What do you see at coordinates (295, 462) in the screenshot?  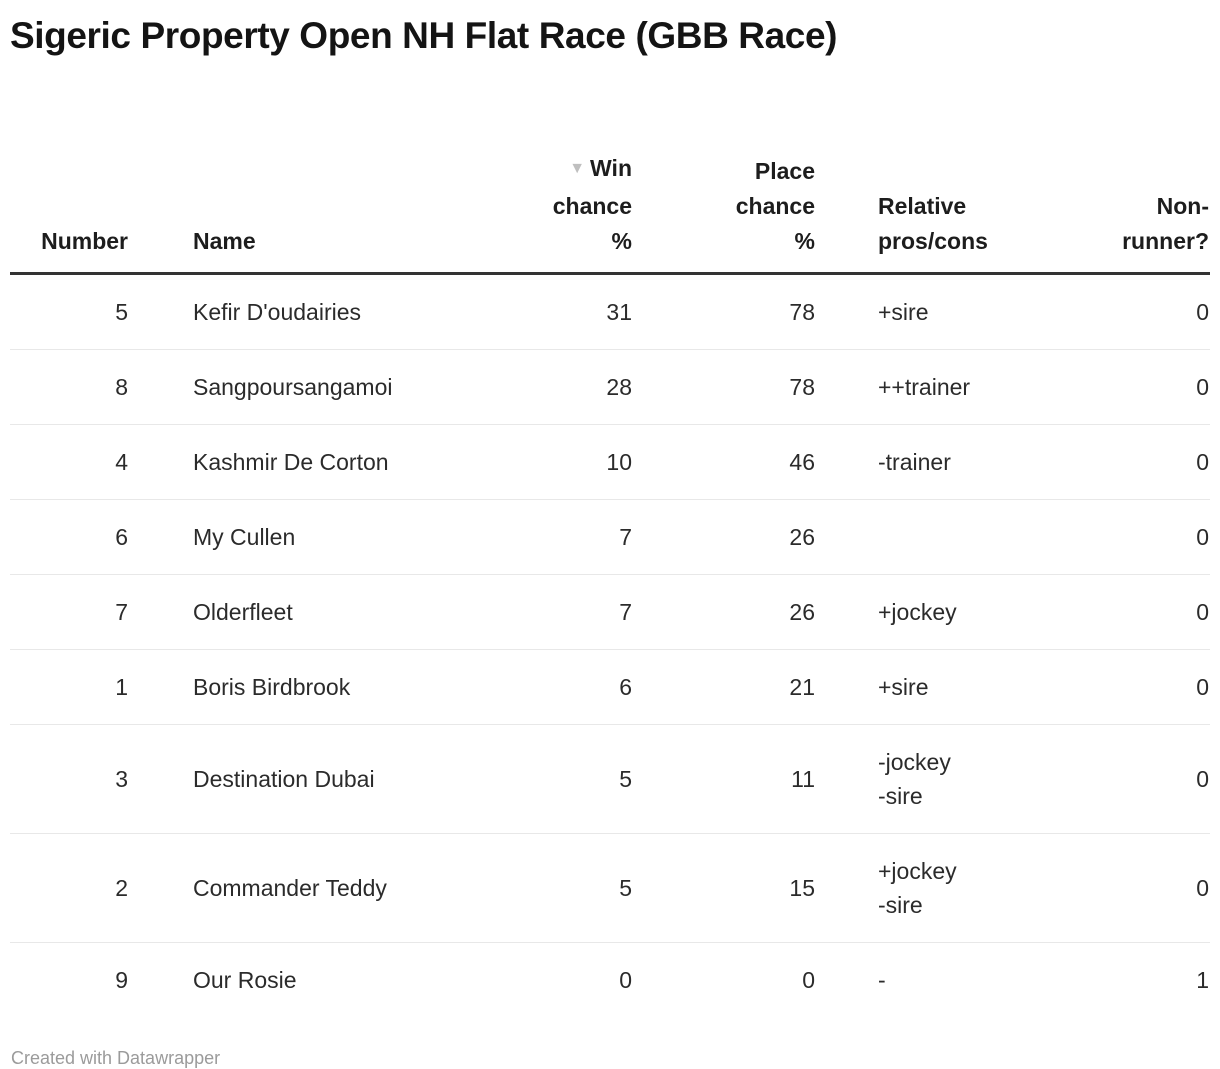 I see `cell-name: Kashmir De Corton` at bounding box center [295, 462].